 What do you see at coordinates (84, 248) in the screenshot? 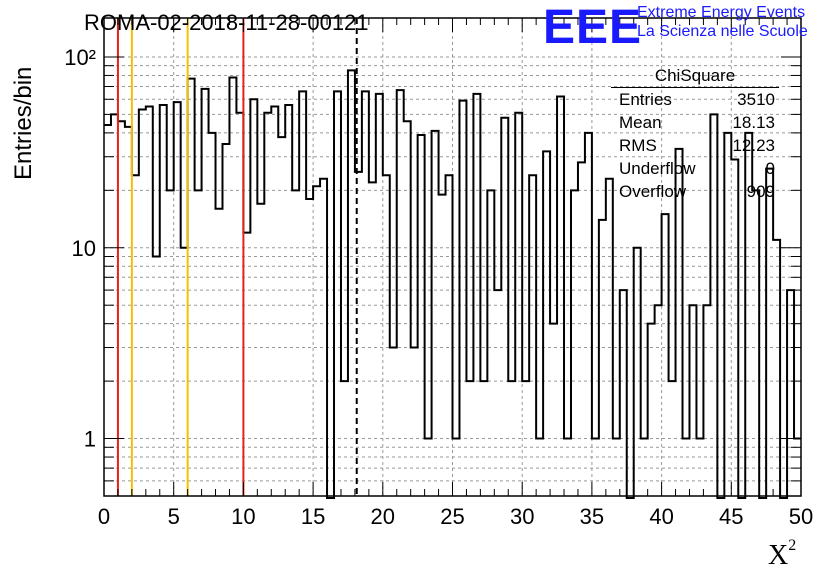
I see `y-tick-label: 10` at bounding box center [84, 248].